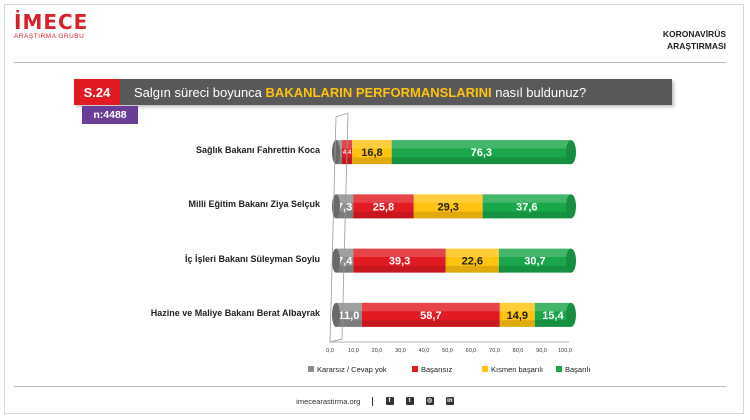 The width and height of the screenshot is (750, 420). Describe the element at coordinates (349, 316) in the screenshot. I see `data-label: 11,0` at that location.